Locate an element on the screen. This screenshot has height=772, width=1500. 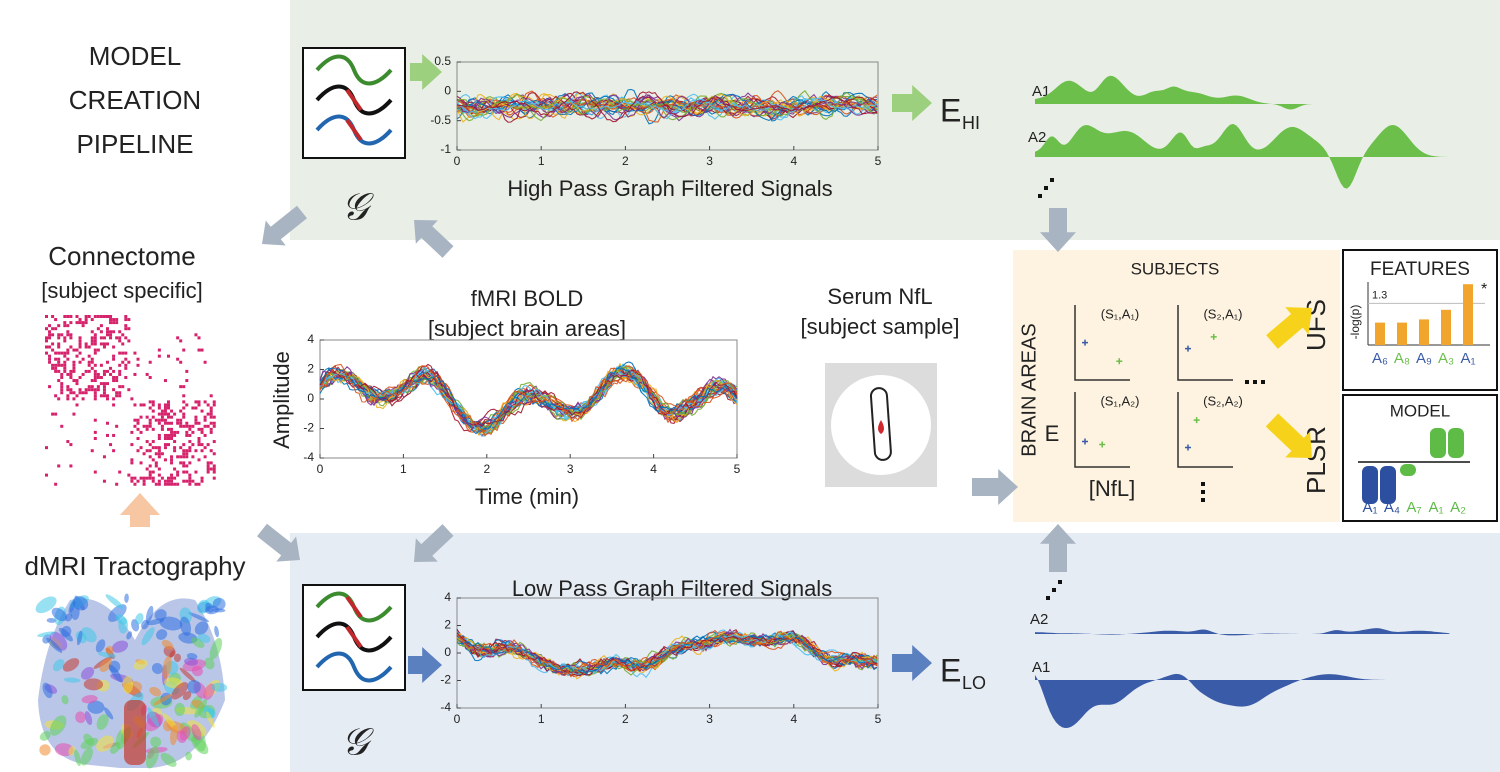
ellipsis-dot is located at coordinates (1054, 590).